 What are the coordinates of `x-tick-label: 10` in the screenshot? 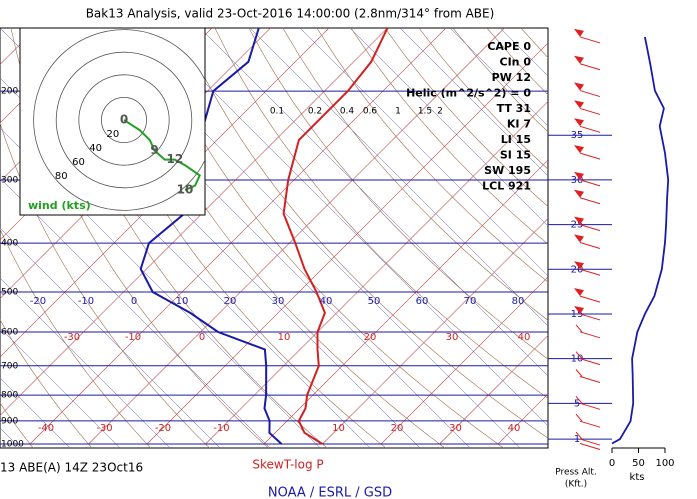 It's located at (338, 428).